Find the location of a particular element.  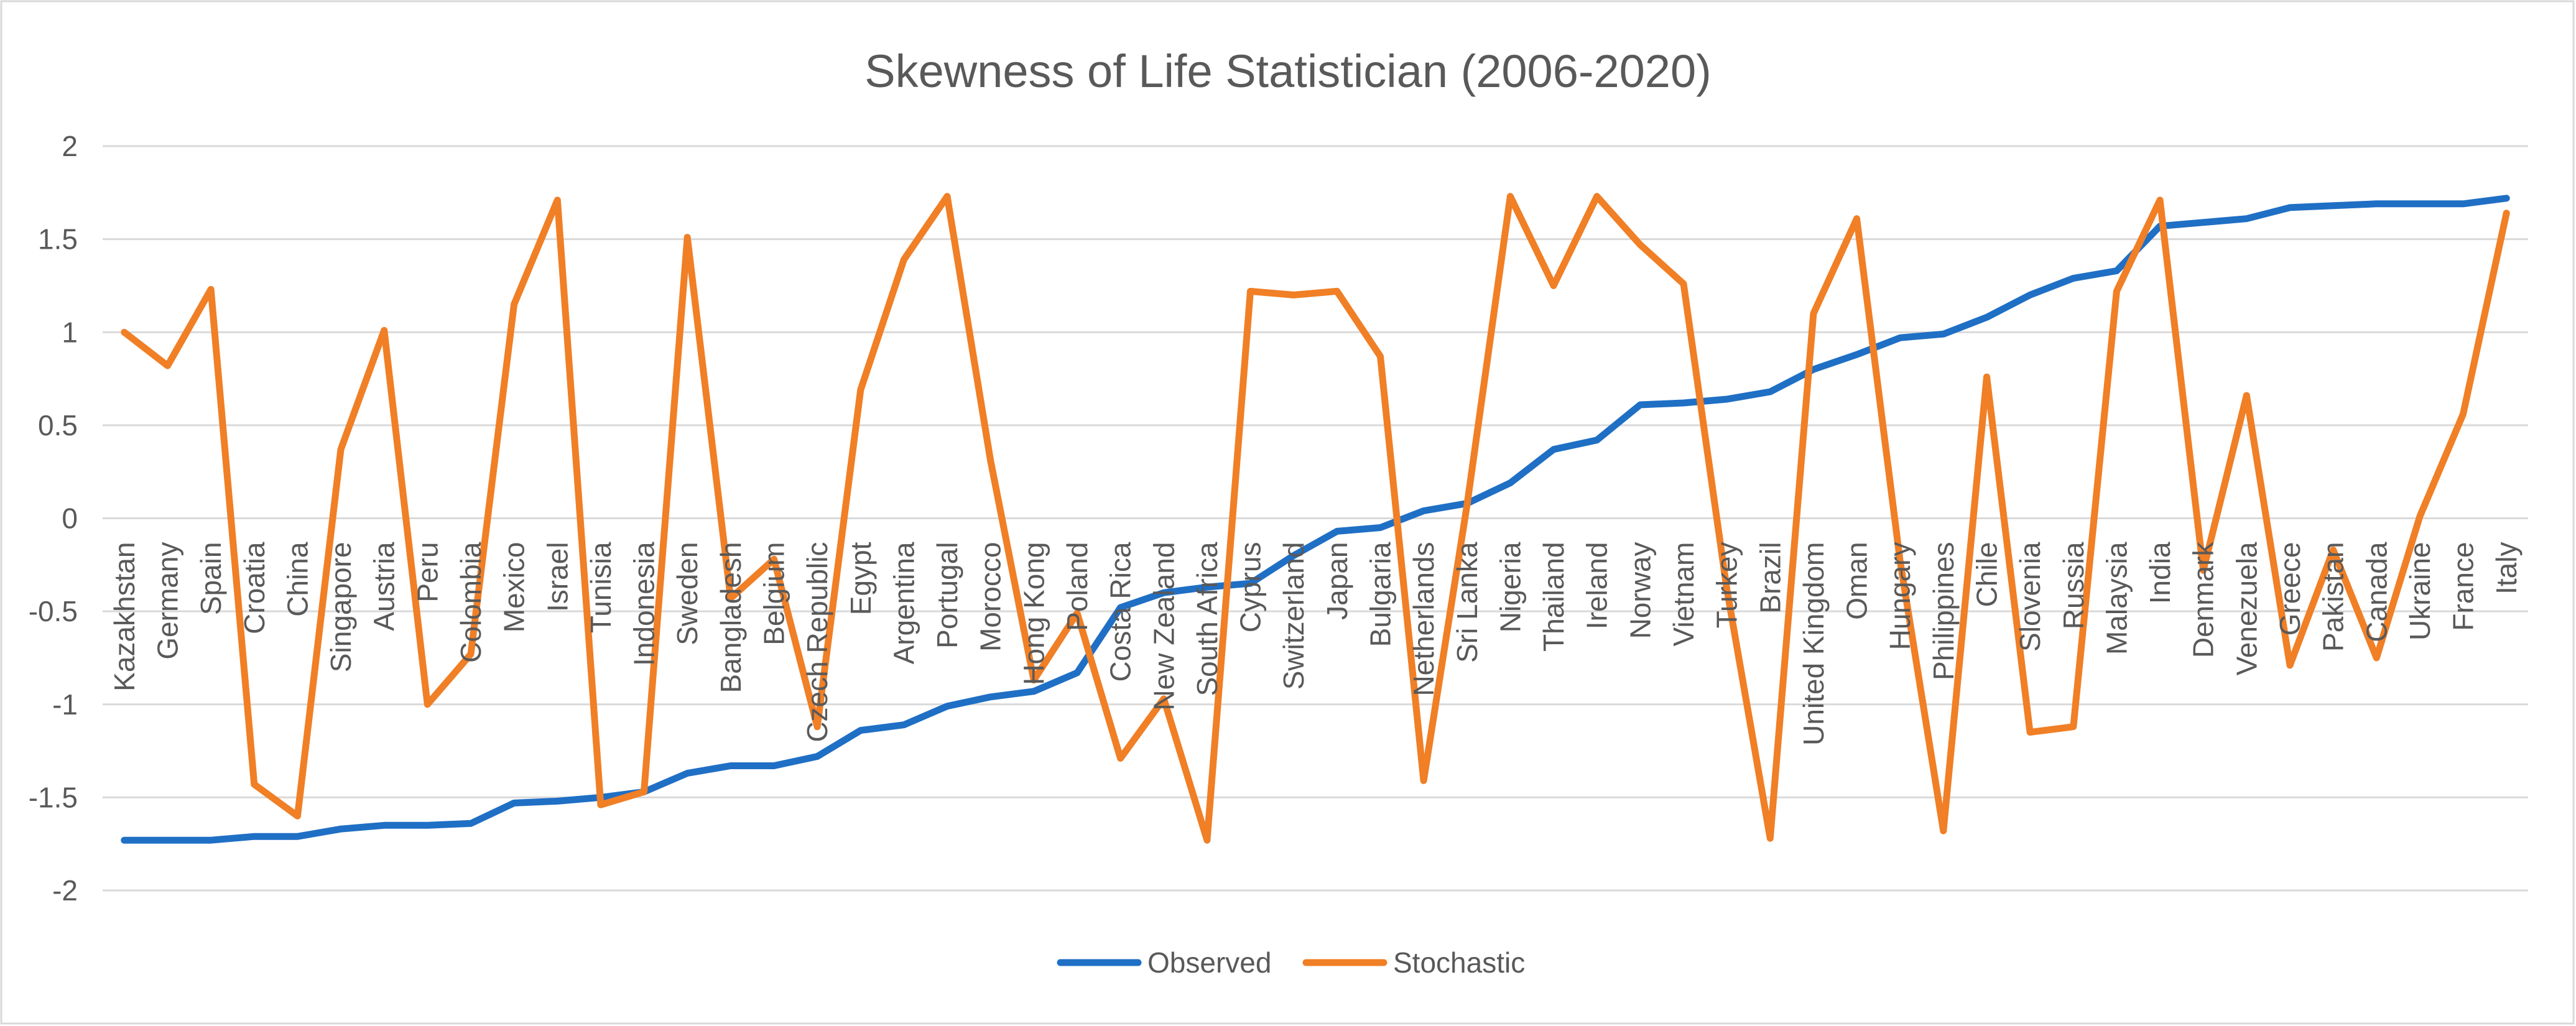

x-category-label: Hungary is located at coordinates (1900, 596).